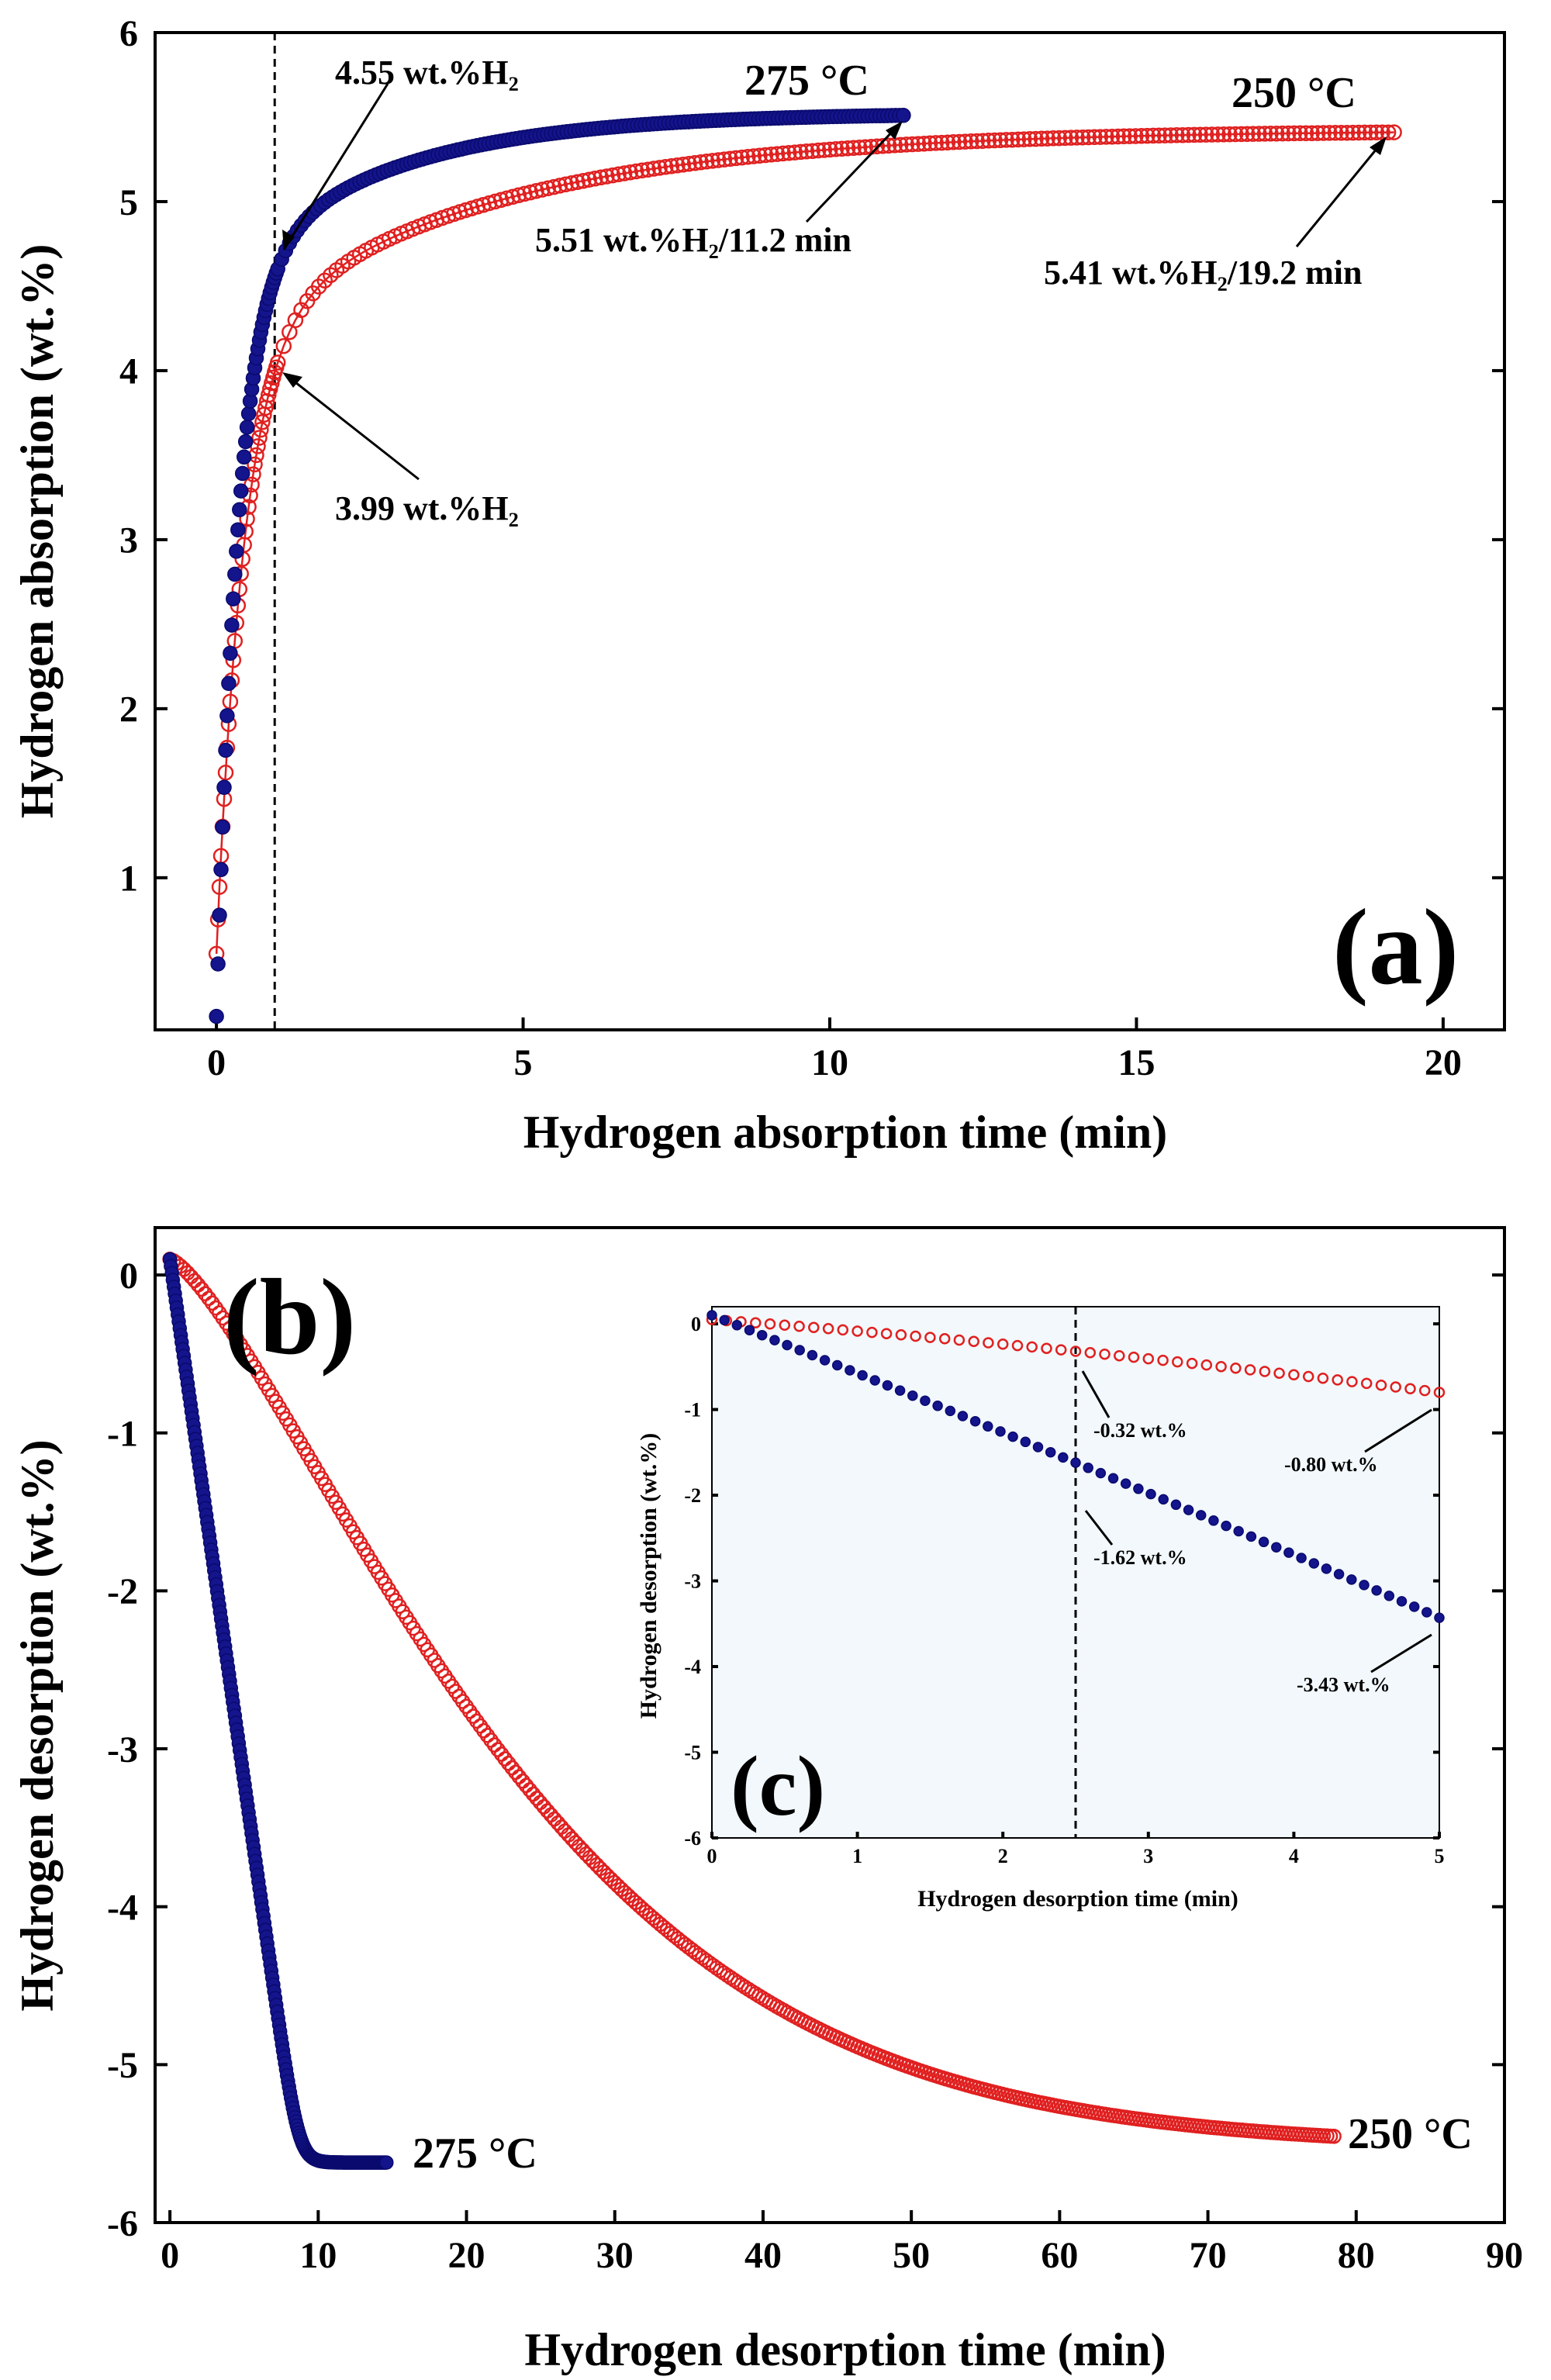 Image resolution: width=1551 pixels, height=2380 pixels. What do you see at coordinates (1076, 1467) in the screenshot?
I see `series-c` at bounding box center [1076, 1467].